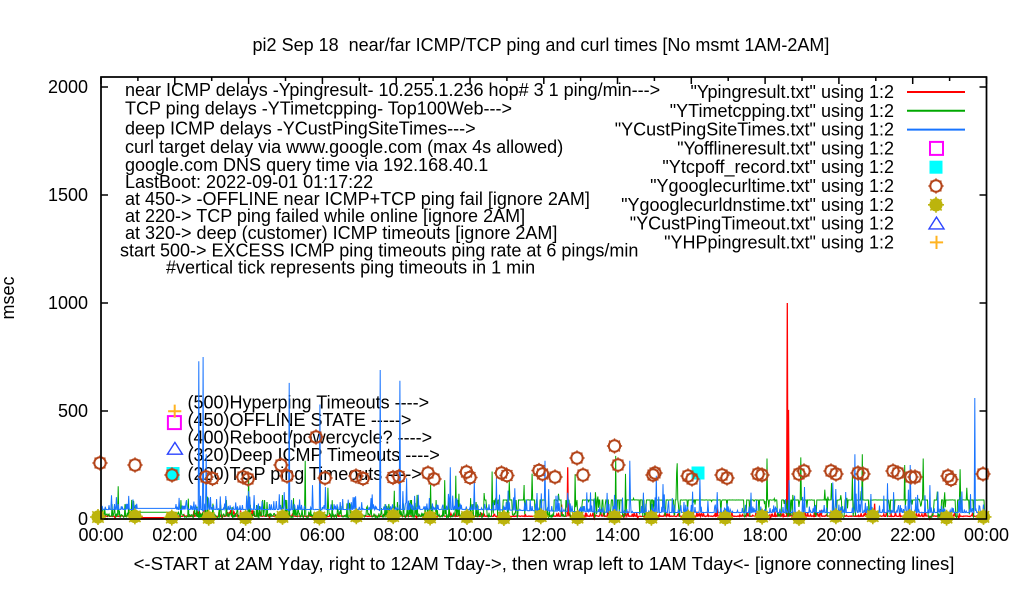  What do you see at coordinates (248, 535) in the screenshot?
I see `svg-text: 04:00` at bounding box center [248, 535].